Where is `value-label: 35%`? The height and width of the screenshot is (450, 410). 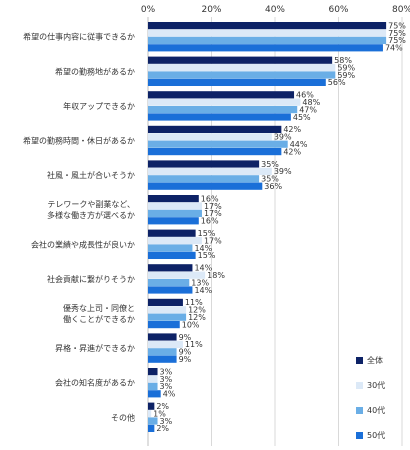 value-label: 35% is located at coordinates (270, 164).